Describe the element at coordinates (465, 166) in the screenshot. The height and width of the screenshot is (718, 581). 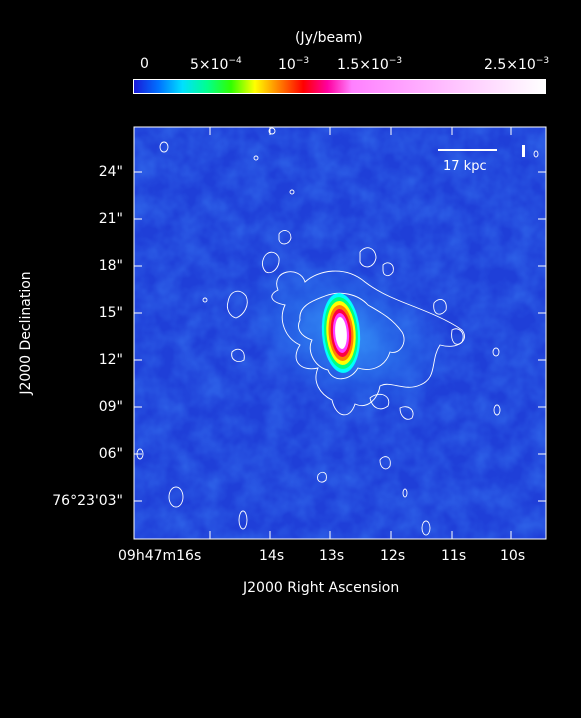
I see `scale-bar-label: 17 kpc` at that location.